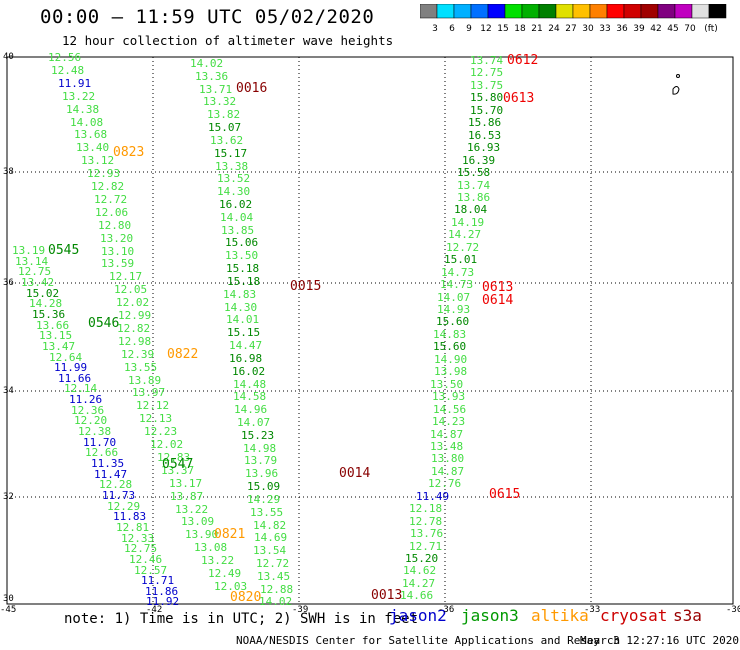 The width and height of the screenshot is (740, 650). What do you see at coordinates (234, 179) in the screenshot?
I see `wave-height-value: 13.52` at bounding box center [234, 179].